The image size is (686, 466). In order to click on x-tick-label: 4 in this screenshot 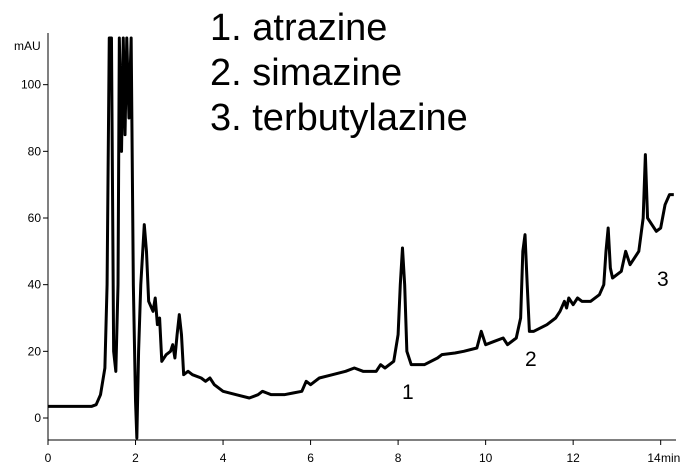, I will do `click(223, 458)`.